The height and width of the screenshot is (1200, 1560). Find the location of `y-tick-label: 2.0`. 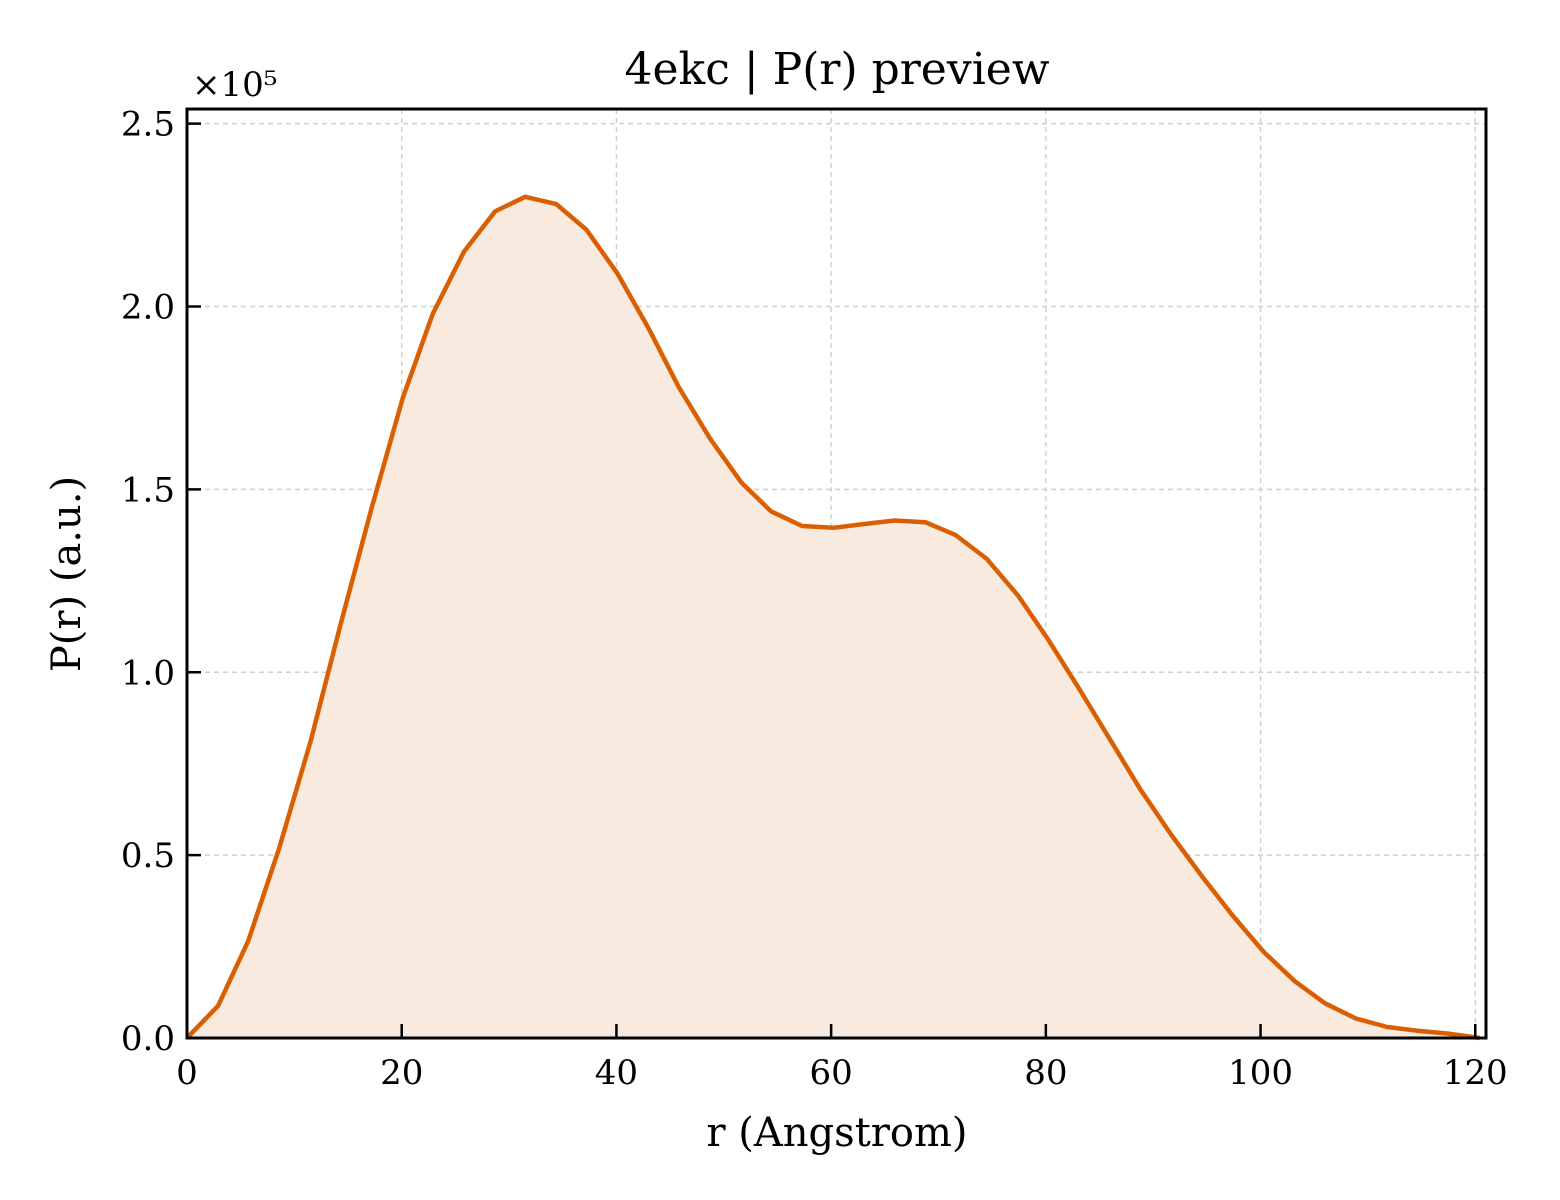

y-tick-label: 2.0 is located at coordinates (148, 308).